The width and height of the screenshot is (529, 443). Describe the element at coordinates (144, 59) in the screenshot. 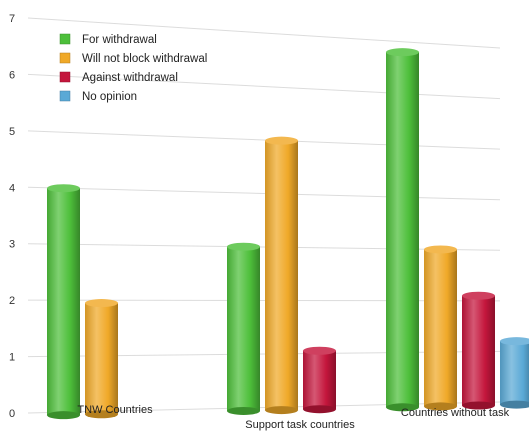

I see `legend-label: Will not block withdrawal` at that location.